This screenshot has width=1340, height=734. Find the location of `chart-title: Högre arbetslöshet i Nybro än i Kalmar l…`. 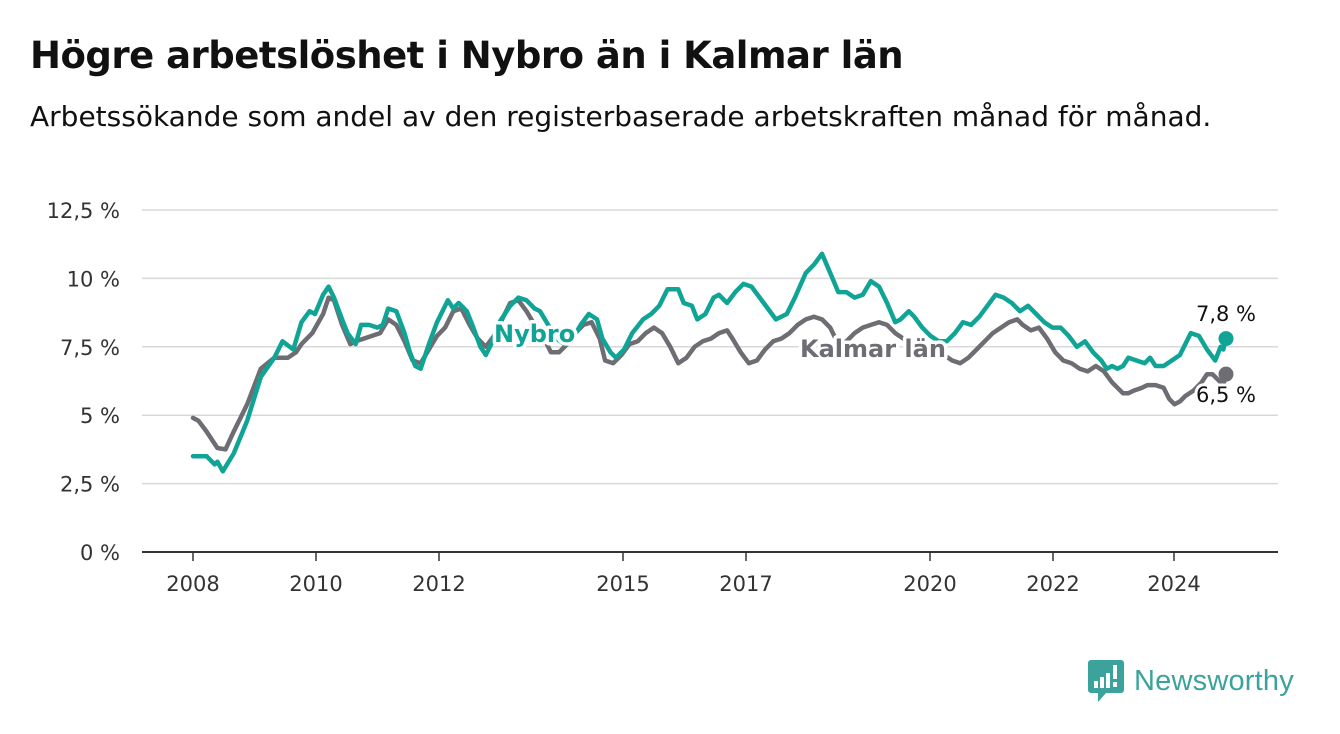

chart-title: Högre arbetslöshet i Nybro än i Kalmar l… is located at coordinates (467, 55).